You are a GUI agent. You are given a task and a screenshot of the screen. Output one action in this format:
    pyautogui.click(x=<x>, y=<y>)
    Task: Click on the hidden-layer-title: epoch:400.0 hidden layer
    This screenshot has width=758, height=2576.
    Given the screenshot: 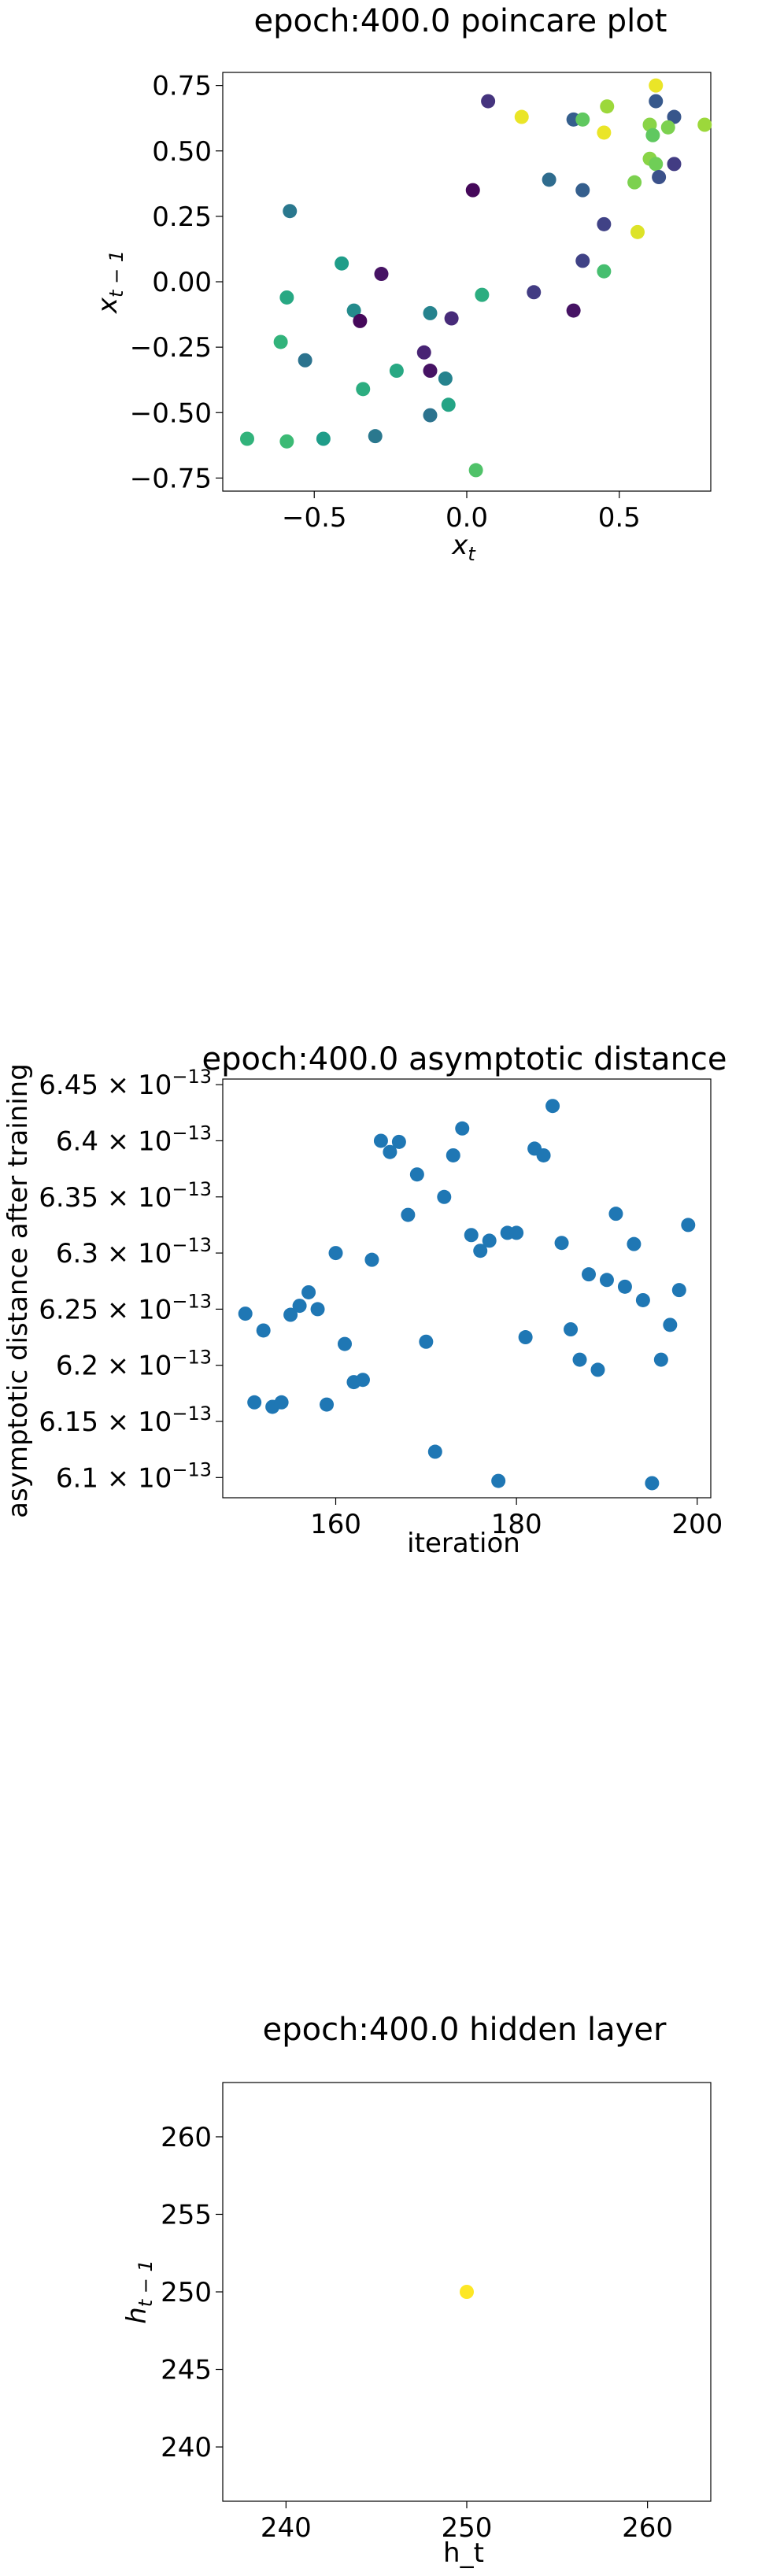 What is the action you would take?
    pyautogui.click(x=465, y=2030)
    